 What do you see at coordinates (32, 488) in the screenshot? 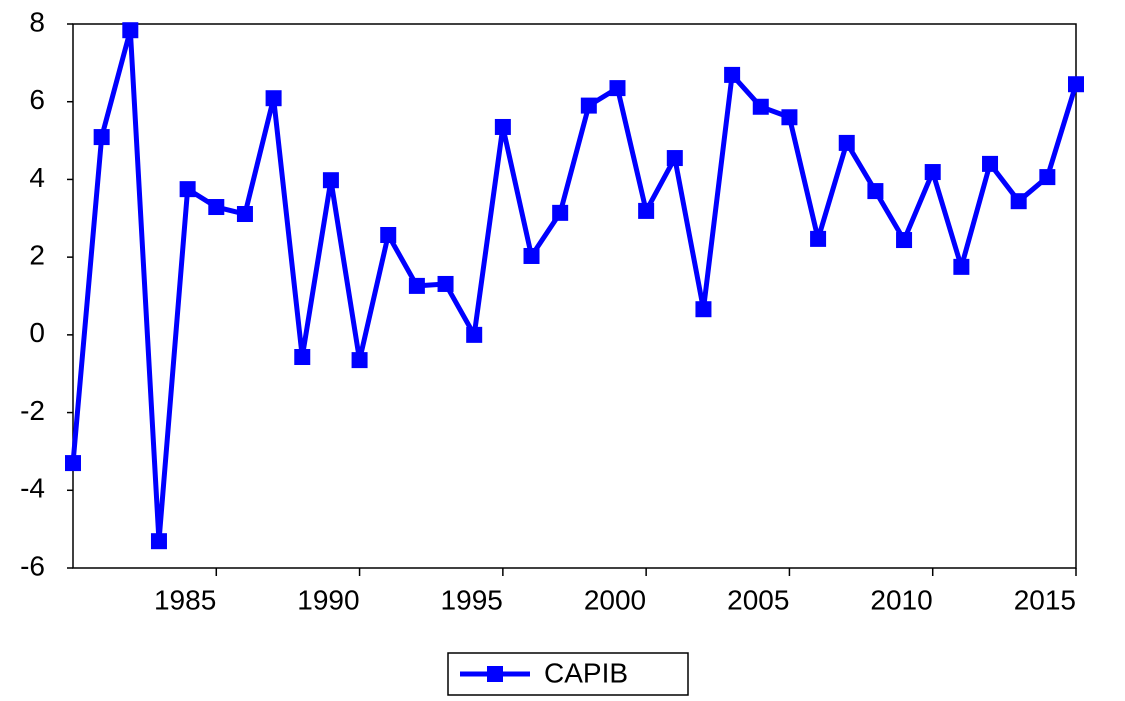
I see `y-tick-label: -4` at bounding box center [32, 488].